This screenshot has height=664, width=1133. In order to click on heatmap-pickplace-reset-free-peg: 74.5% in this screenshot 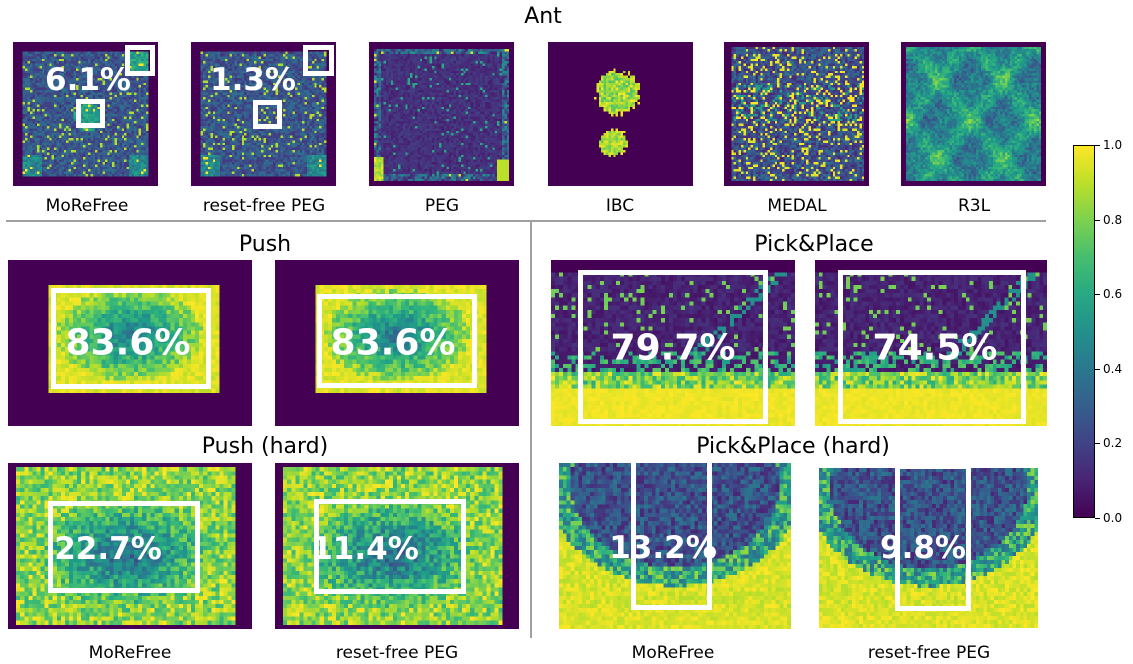, I will do `click(931, 343)`.